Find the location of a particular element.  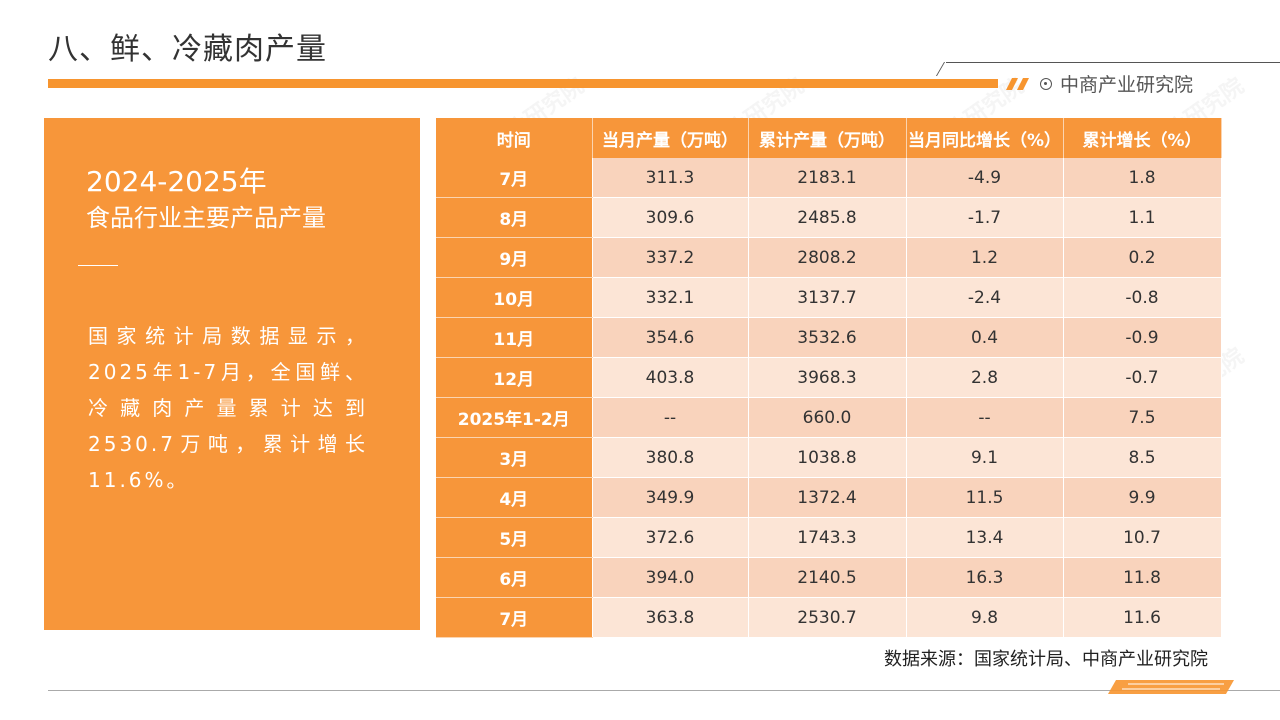

cell-monthly-output: 380.8 is located at coordinates (670, 457).